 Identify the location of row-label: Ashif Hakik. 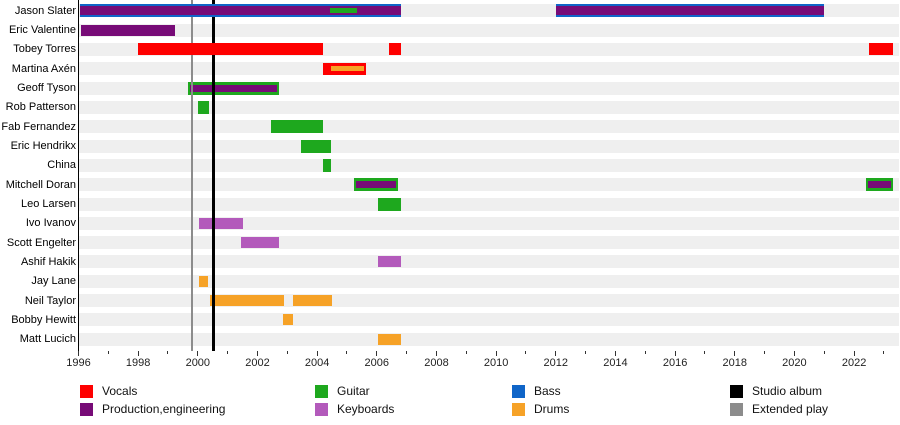
(48, 261).